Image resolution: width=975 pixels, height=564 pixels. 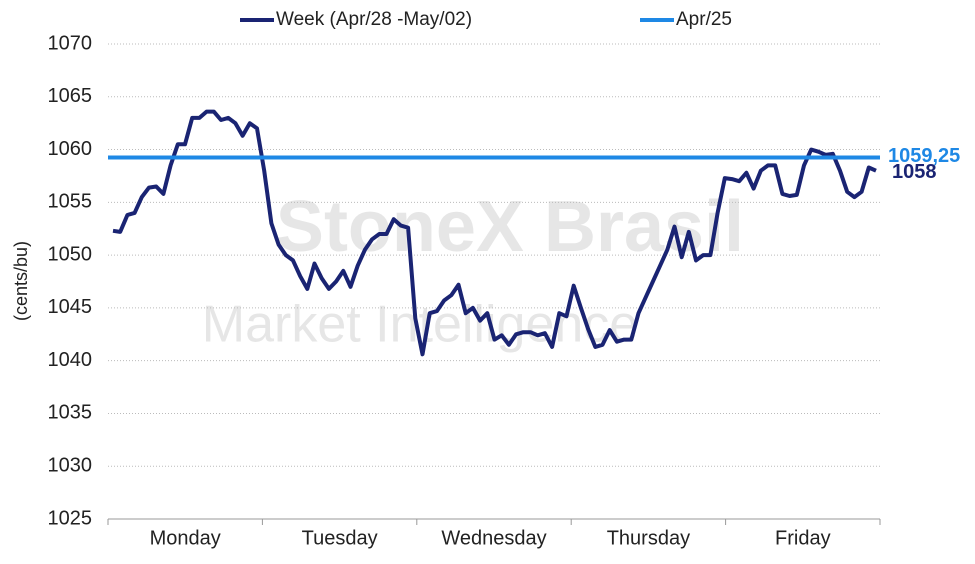 I want to click on y-tick-label: 1060, so click(x=70, y=149).